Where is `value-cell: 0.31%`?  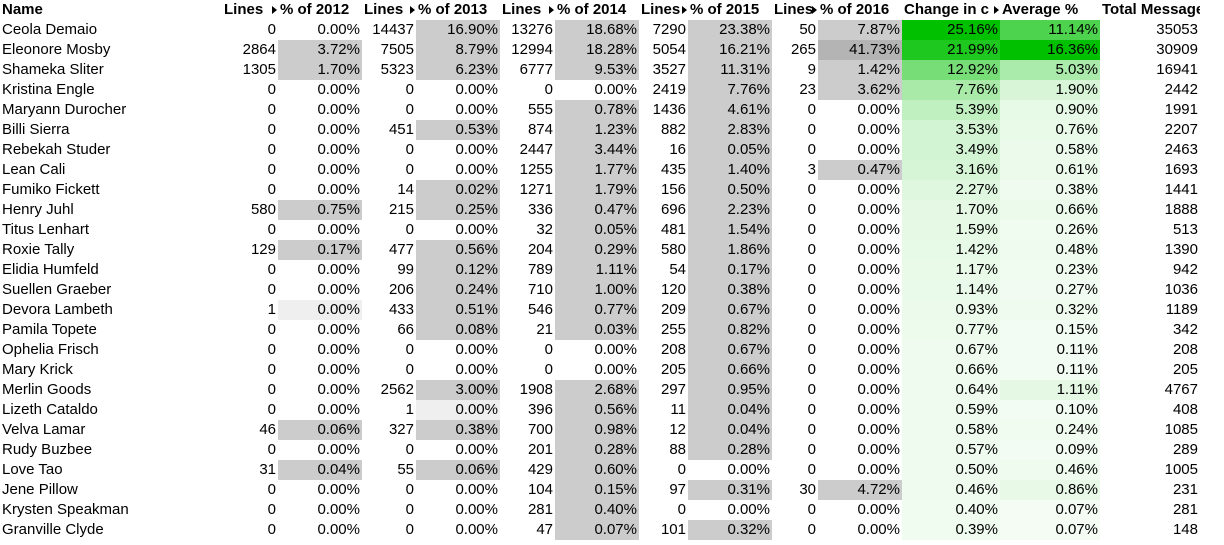
value-cell: 0.31% is located at coordinates (730, 490).